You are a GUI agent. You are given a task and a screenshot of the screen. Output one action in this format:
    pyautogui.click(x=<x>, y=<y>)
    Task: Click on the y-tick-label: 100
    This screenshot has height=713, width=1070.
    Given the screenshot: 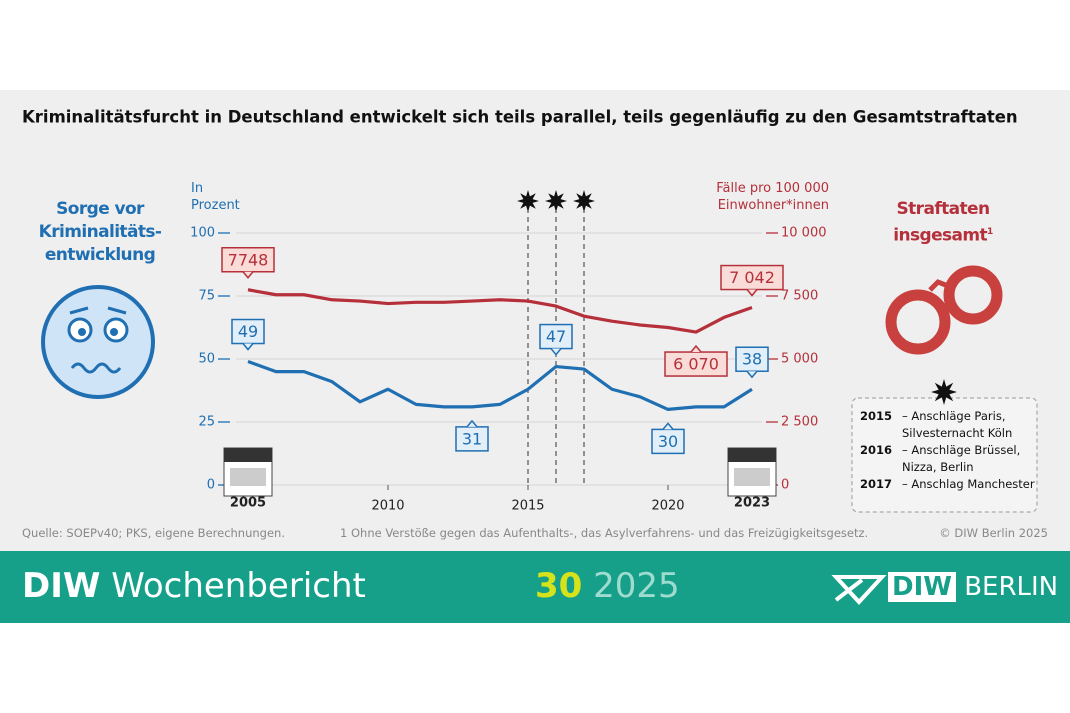 What is the action you would take?
    pyautogui.click(x=202, y=233)
    